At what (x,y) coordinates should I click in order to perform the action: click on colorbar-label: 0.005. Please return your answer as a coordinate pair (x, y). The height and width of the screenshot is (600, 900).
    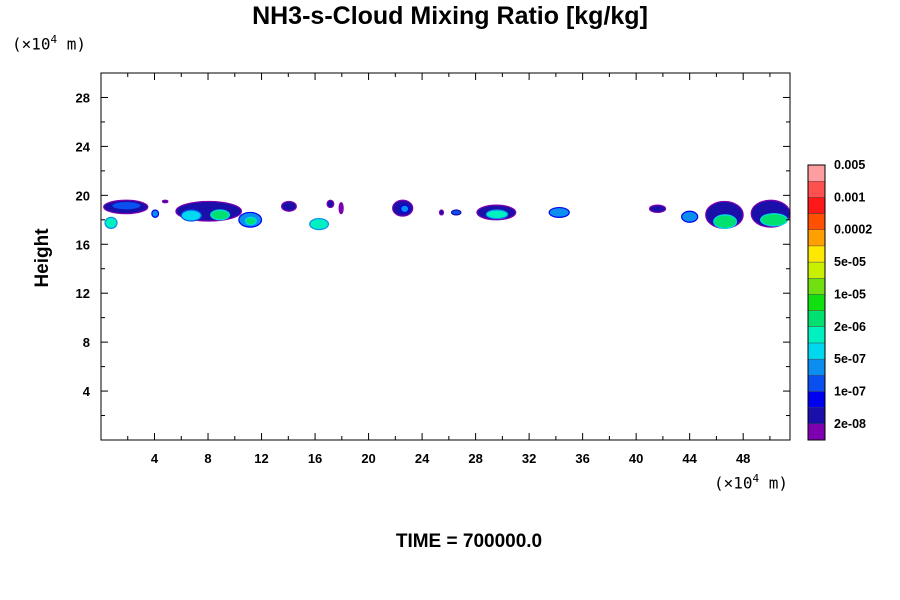
    Looking at the image, I should click on (849, 165).